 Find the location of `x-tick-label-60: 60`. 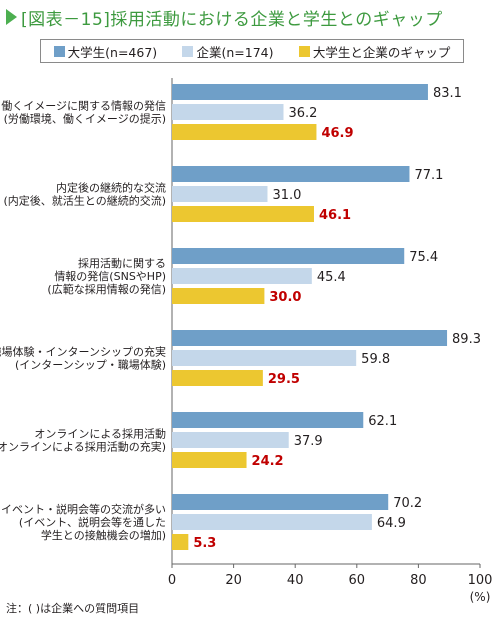

x-tick-label-60: 60 is located at coordinates (357, 580).